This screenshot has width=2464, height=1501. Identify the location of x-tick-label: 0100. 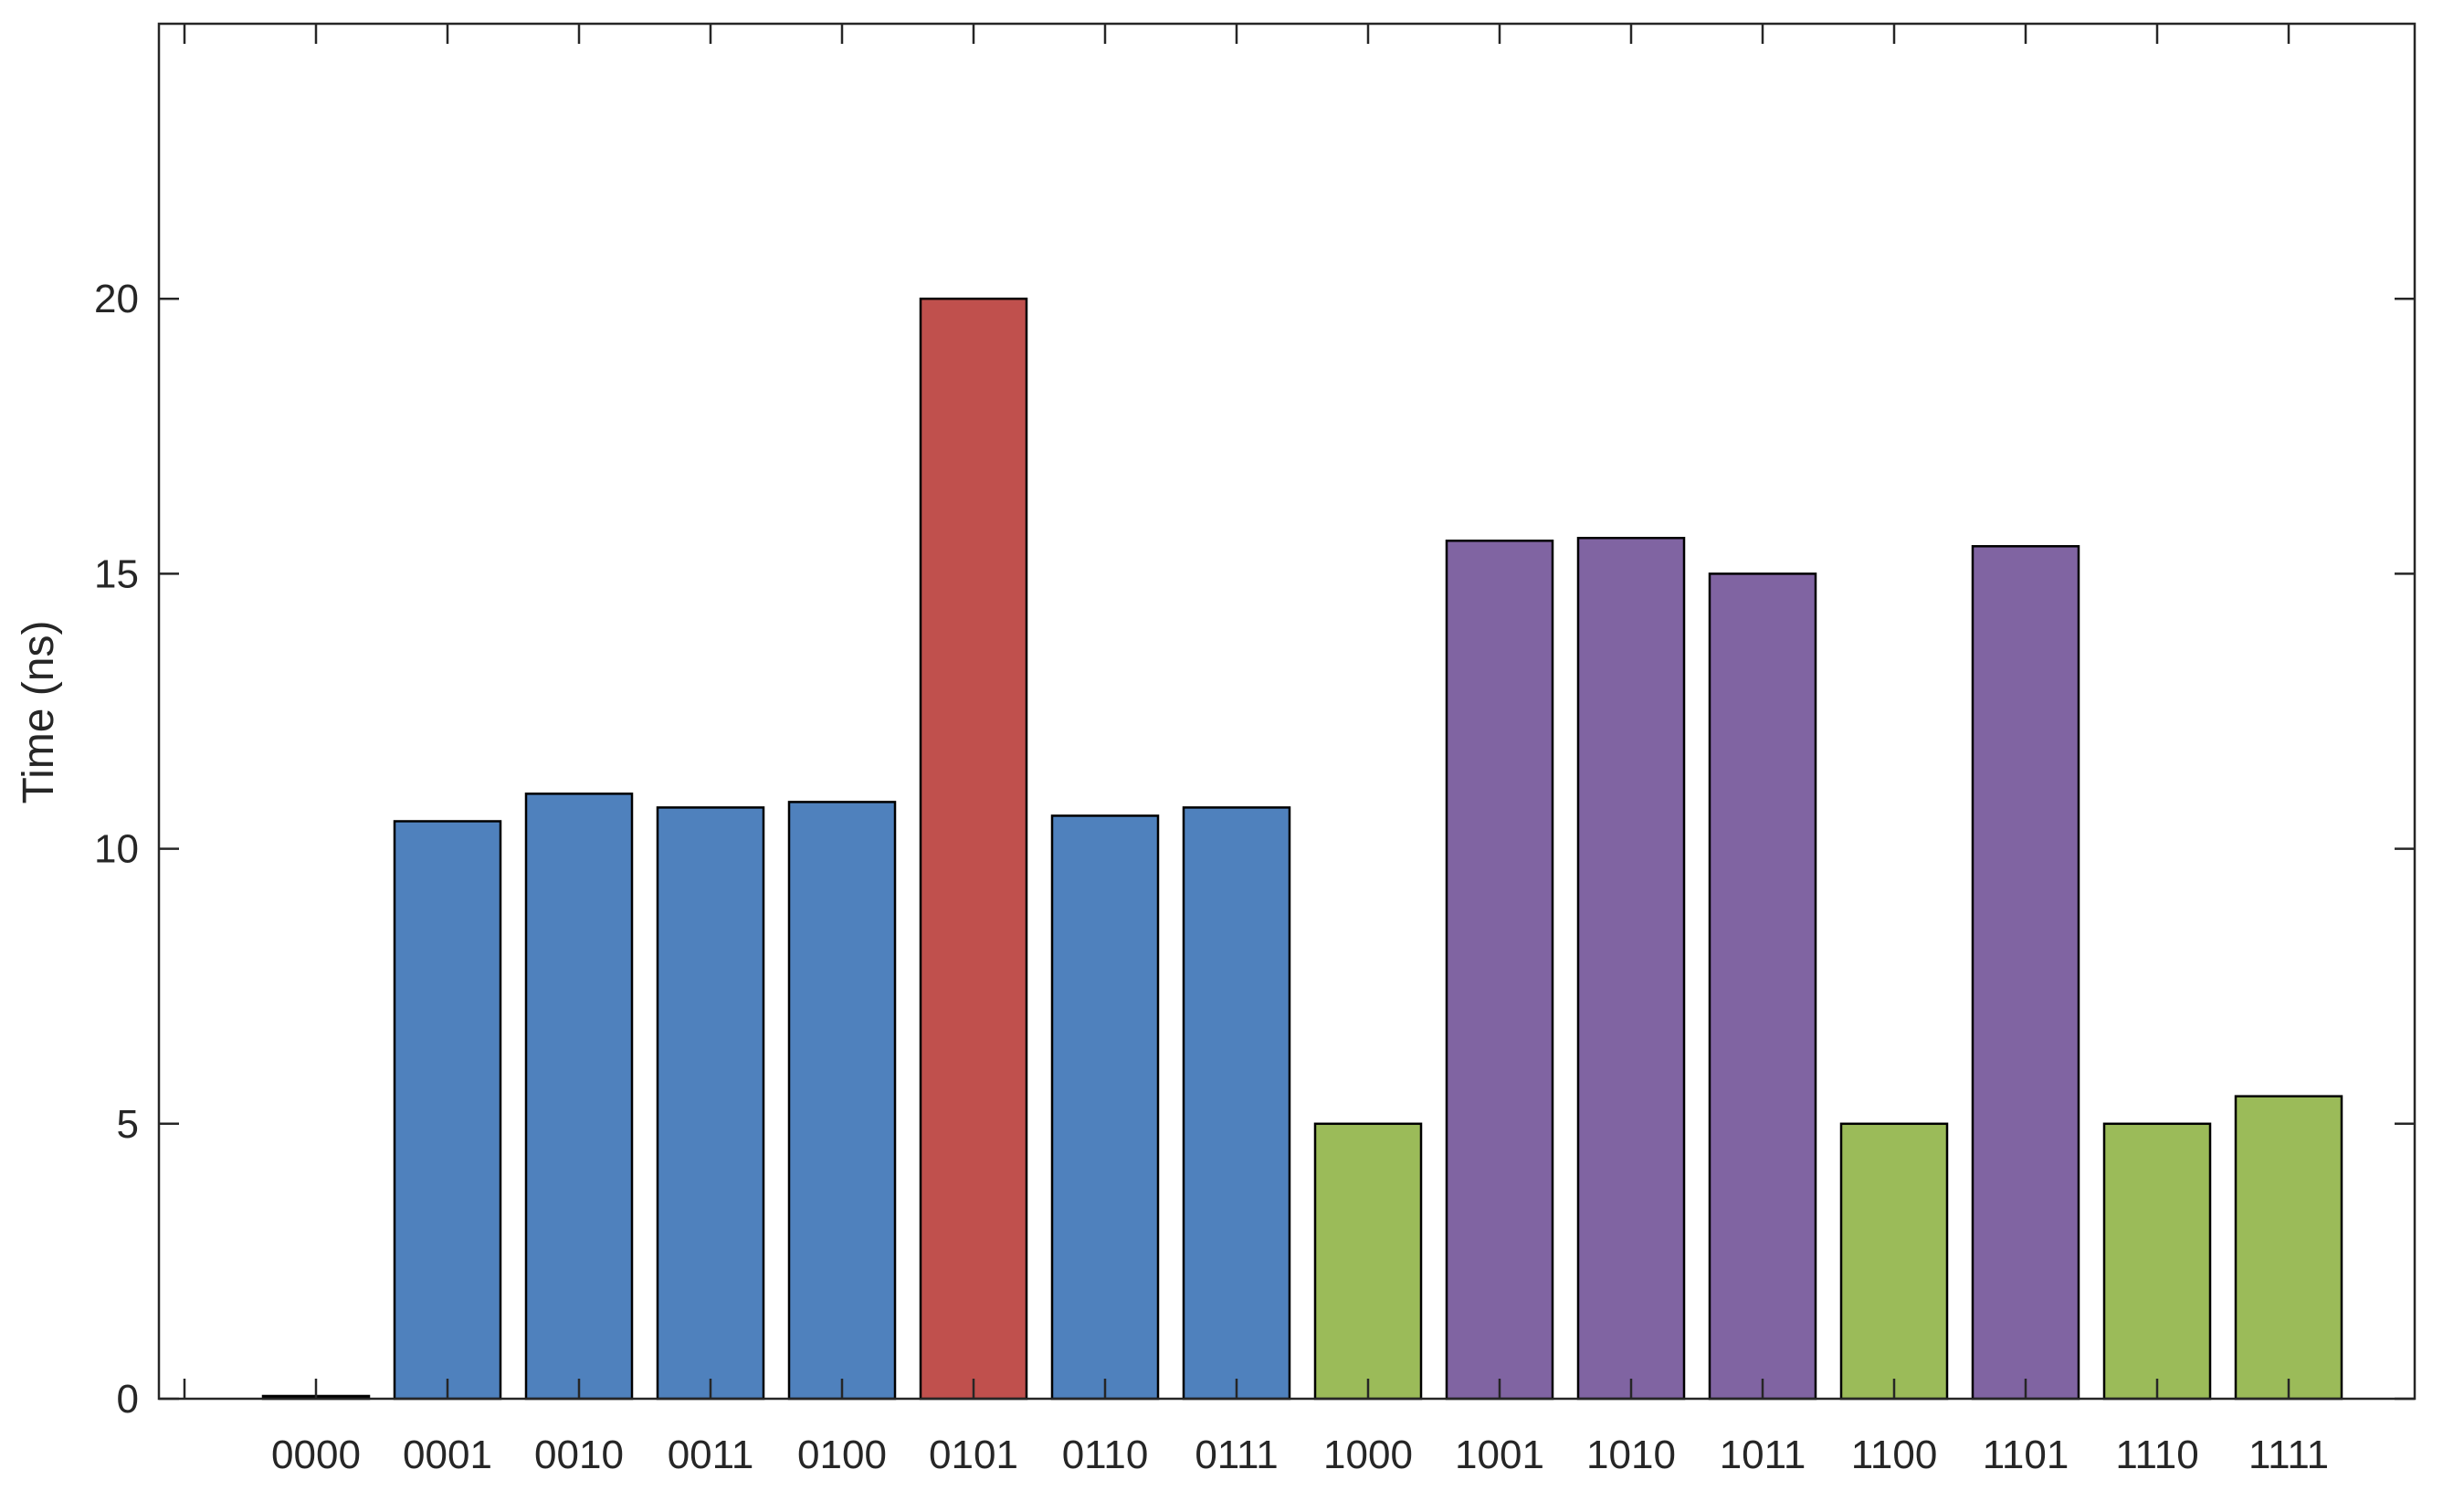
(842, 1455).